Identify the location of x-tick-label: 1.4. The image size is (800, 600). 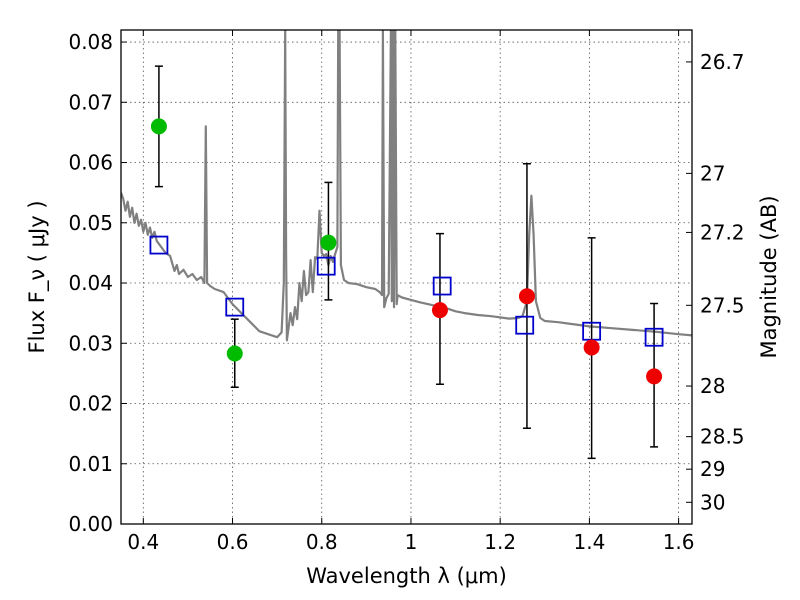
(589, 542).